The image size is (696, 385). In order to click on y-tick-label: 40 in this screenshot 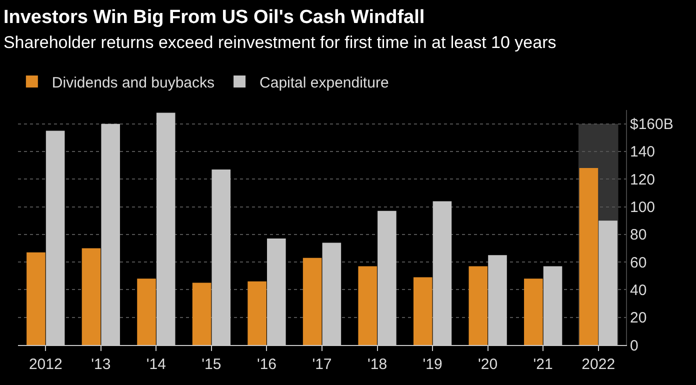, I will do `click(638, 290)`.